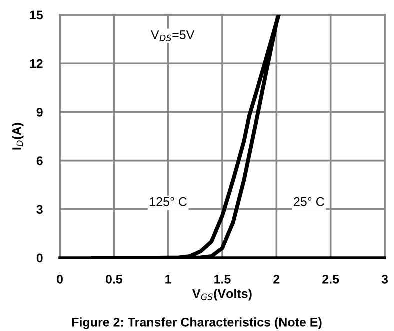 The height and width of the screenshot is (331, 394). What do you see at coordinates (309, 201) in the screenshot?
I see `annotation: 25° C` at bounding box center [309, 201].